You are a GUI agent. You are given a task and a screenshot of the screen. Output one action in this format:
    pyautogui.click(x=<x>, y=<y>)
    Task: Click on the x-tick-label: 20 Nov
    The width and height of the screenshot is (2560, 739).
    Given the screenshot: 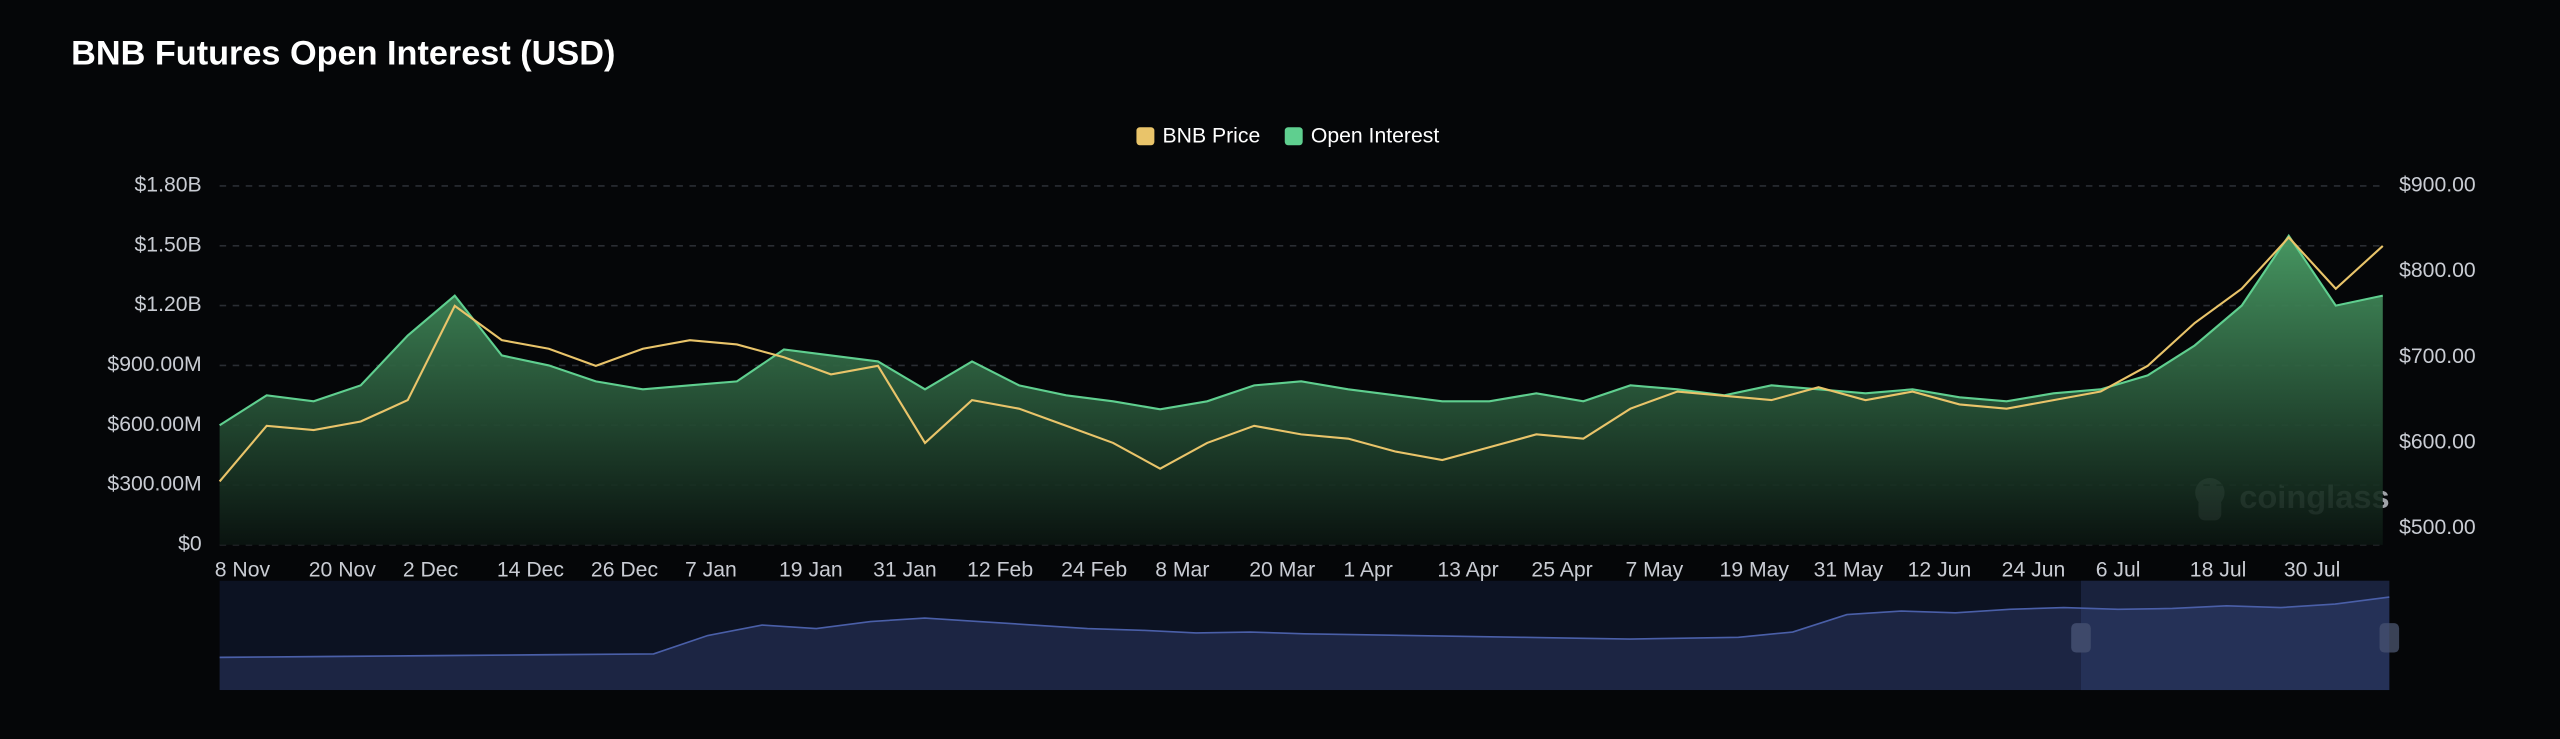 What is the action you would take?
    pyautogui.click(x=343, y=570)
    